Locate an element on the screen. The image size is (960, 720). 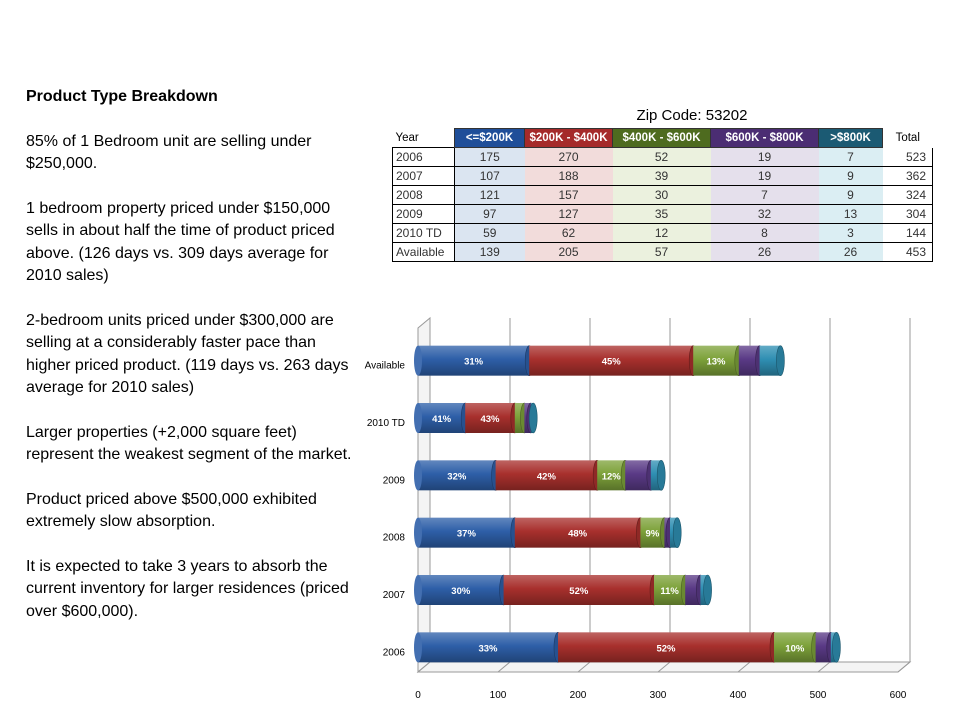
value-cell: 52 is located at coordinates (661, 157).